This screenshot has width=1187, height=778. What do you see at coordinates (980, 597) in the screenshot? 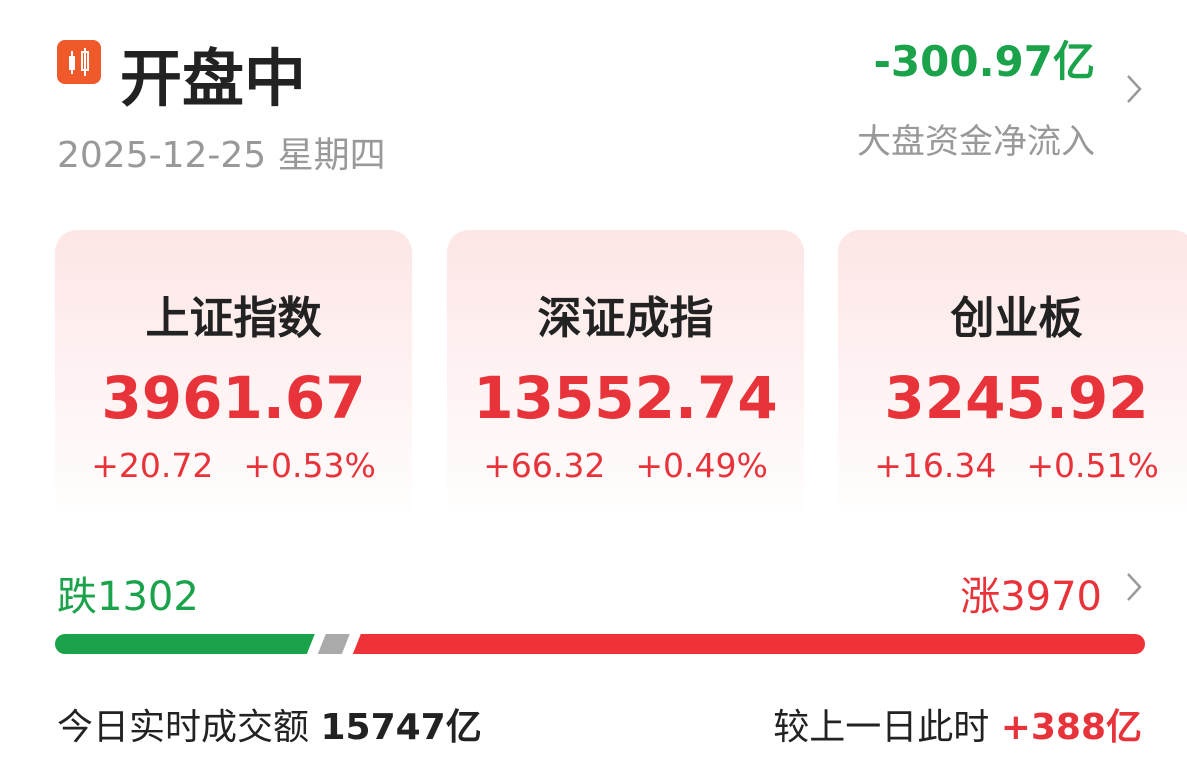
I see `rises-label: 涨` at bounding box center [980, 597].